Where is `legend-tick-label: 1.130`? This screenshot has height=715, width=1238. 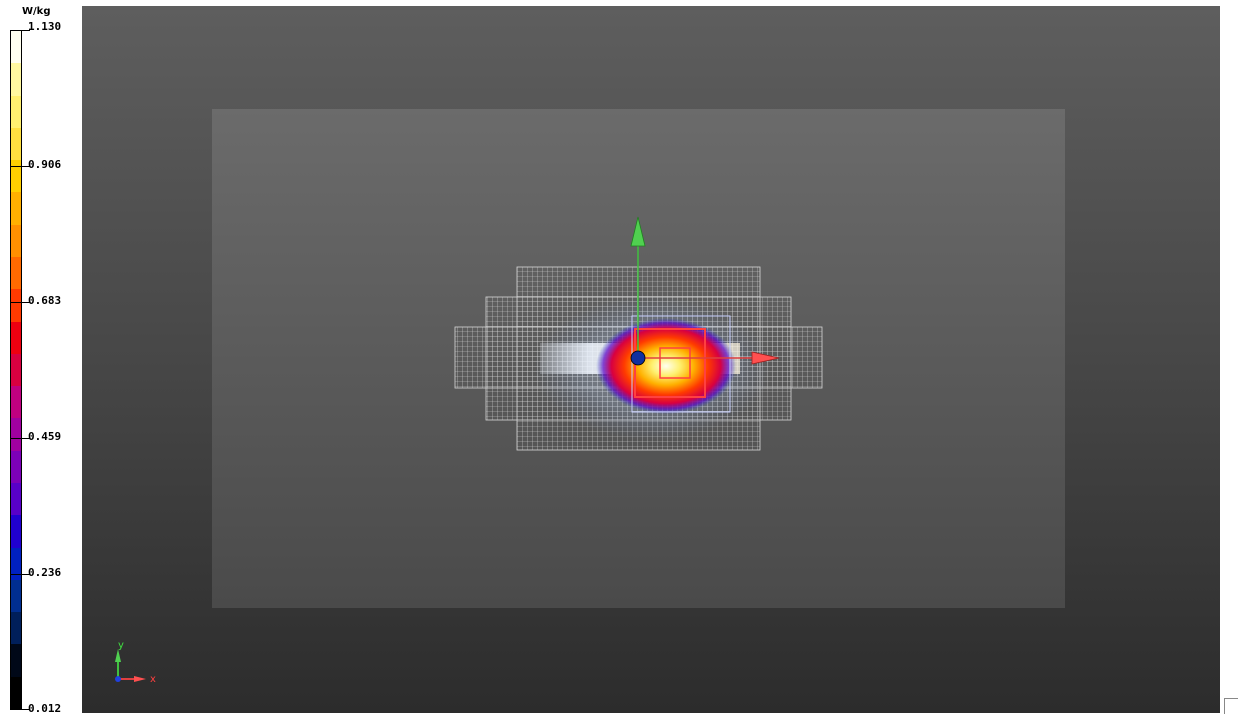
legend-tick-label: 1.130 is located at coordinates (45, 26).